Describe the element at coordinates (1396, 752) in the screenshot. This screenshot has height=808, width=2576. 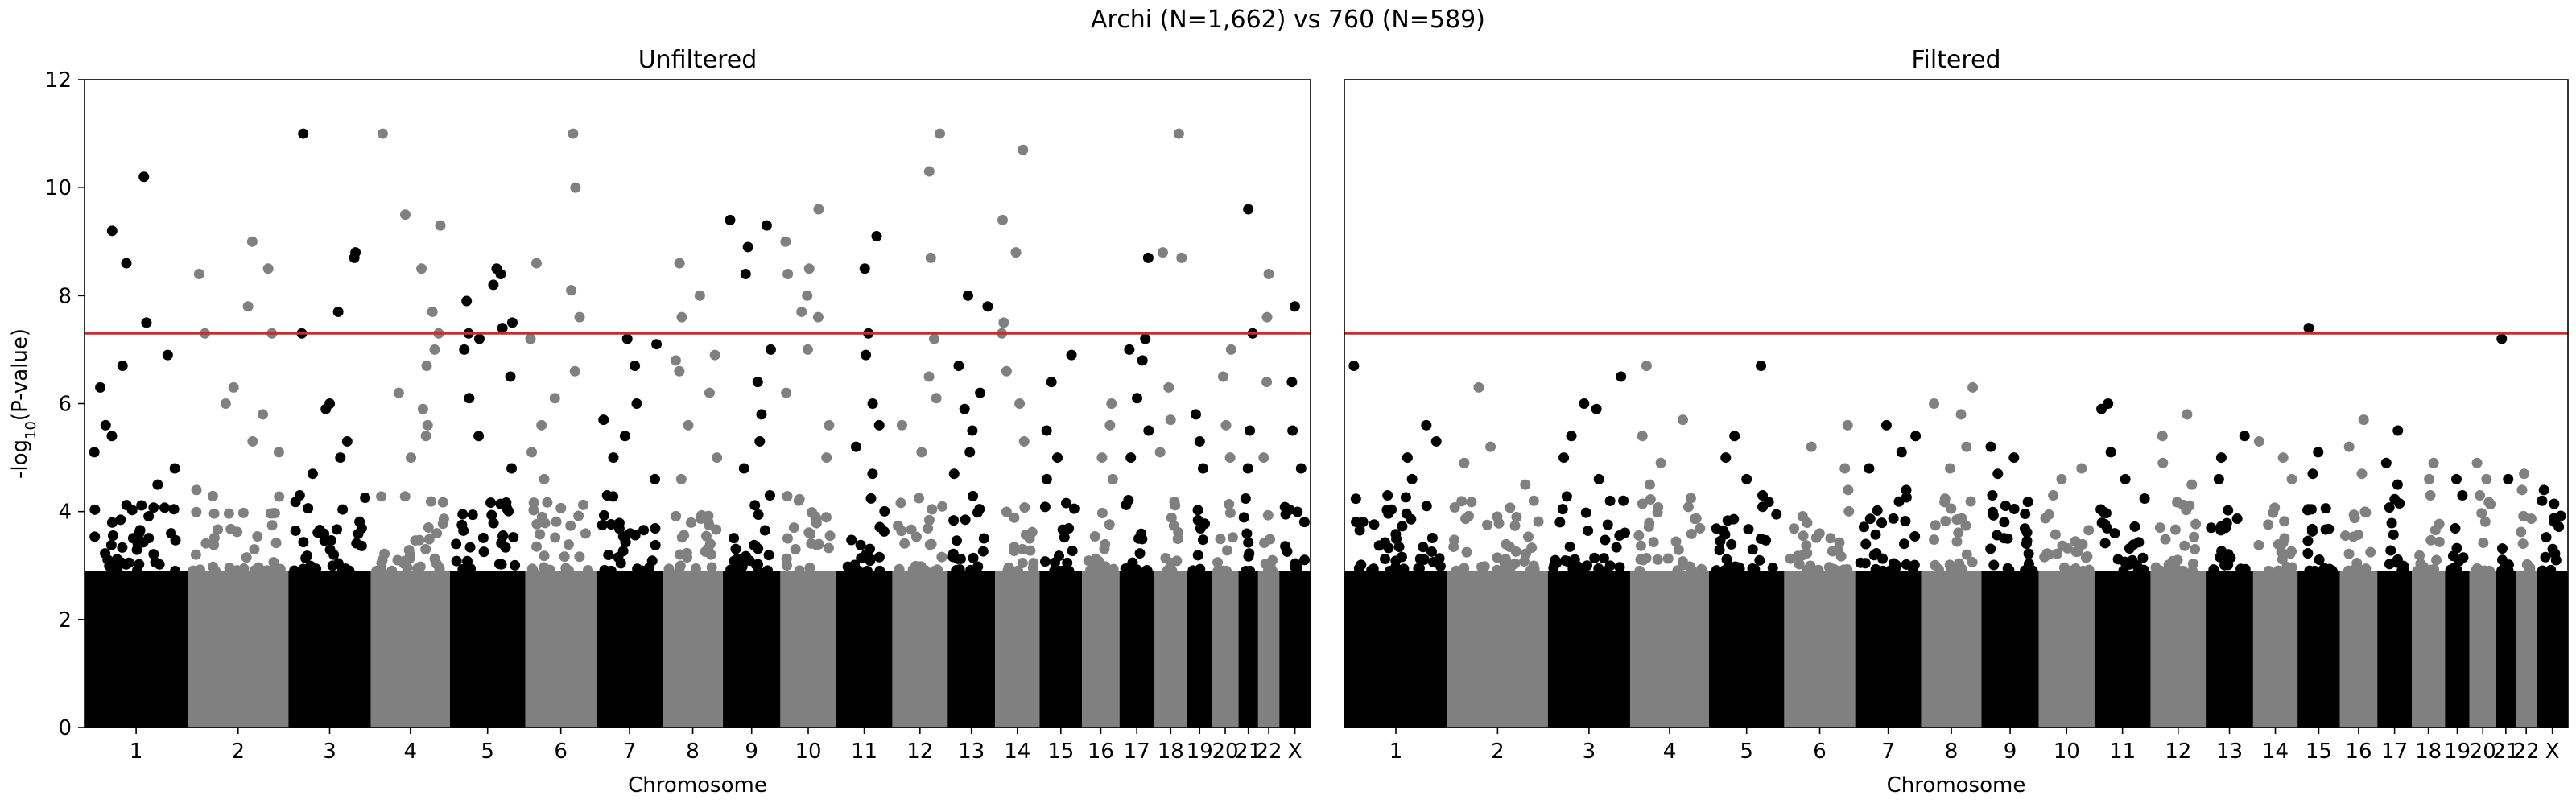
I see `x-tick-label: 1` at that location.